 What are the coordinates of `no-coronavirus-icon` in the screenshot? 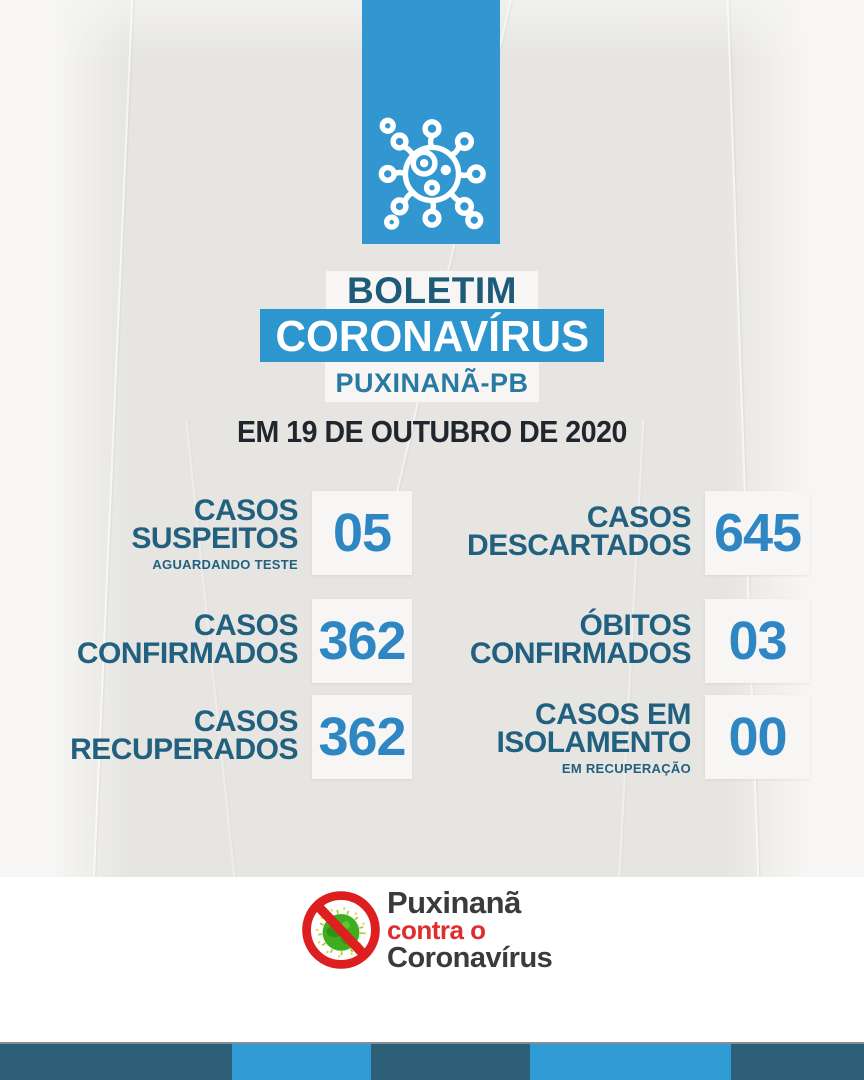 It's located at (341, 930).